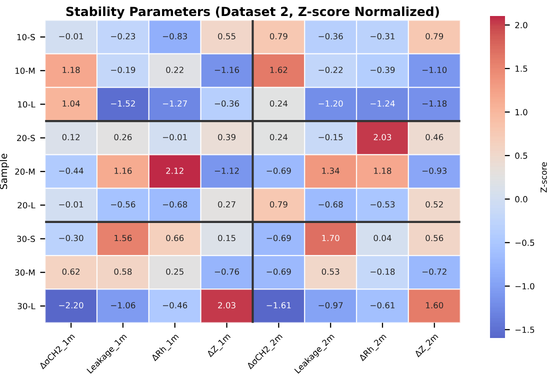  What do you see at coordinates (278, 305) in the screenshot?
I see `data-label: −1.61` at bounding box center [278, 305].